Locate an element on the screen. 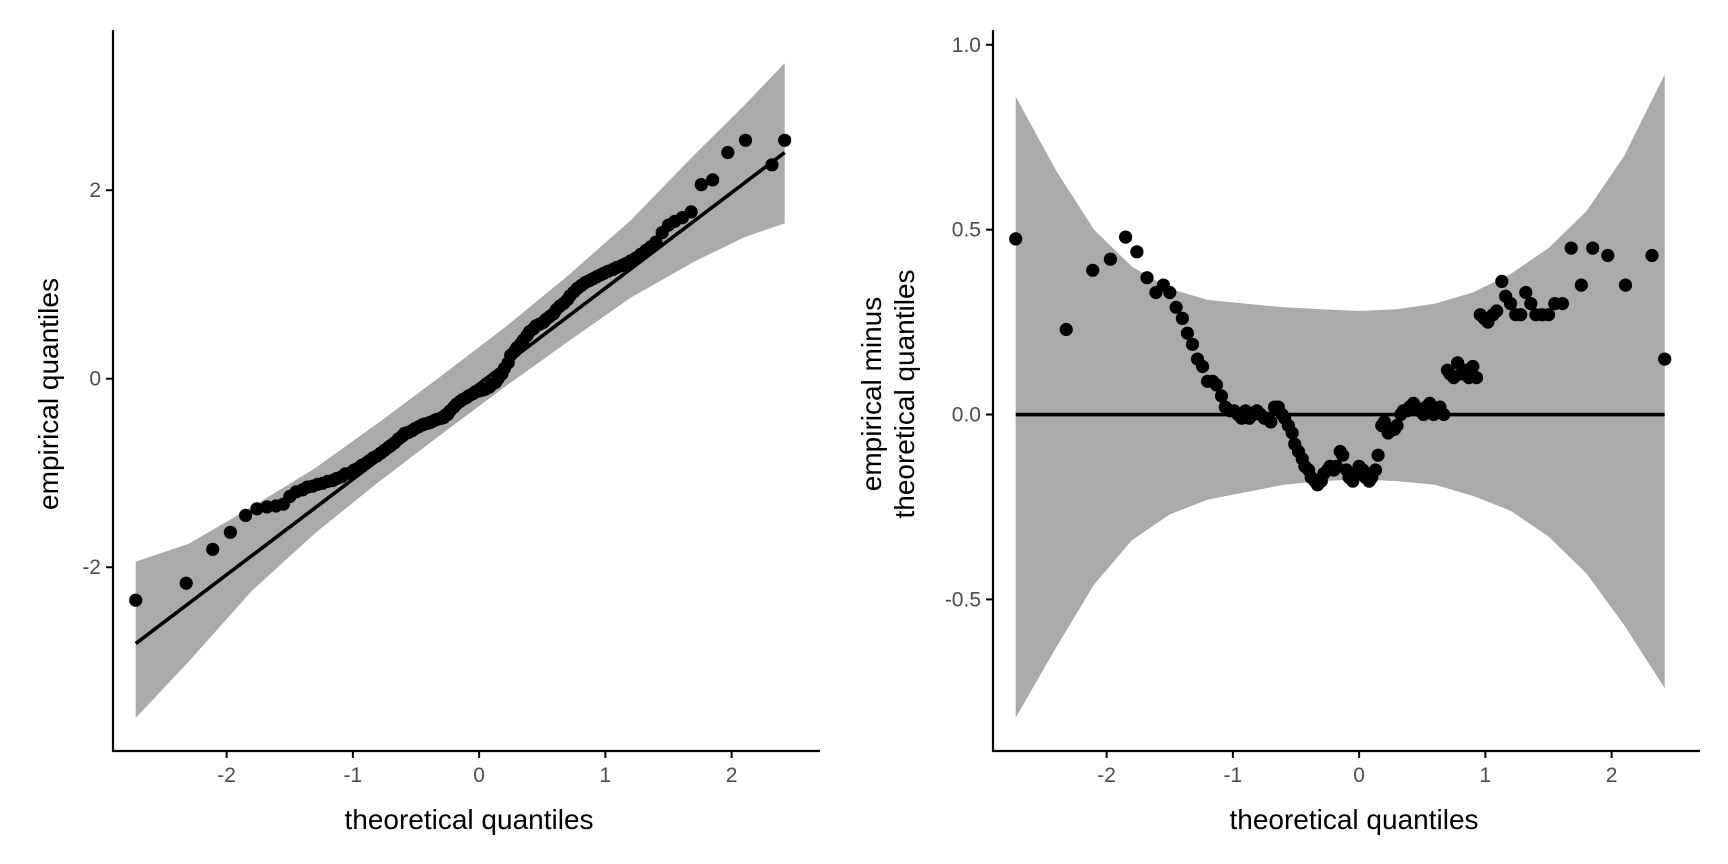 The width and height of the screenshot is (1728, 864). left-y-tick-label: -2 is located at coordinates (91, 567).